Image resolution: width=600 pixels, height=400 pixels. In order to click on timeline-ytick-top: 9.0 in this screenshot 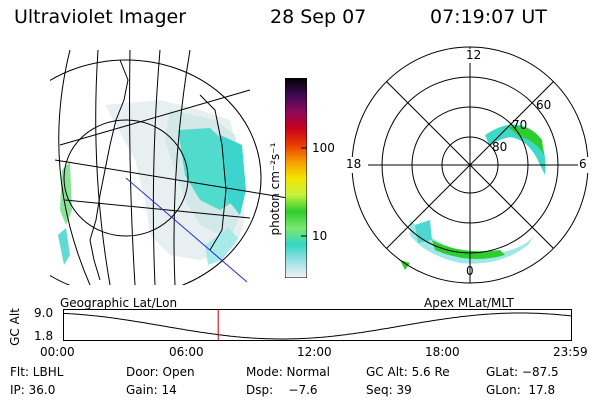, I will do `click(44, 313)`.